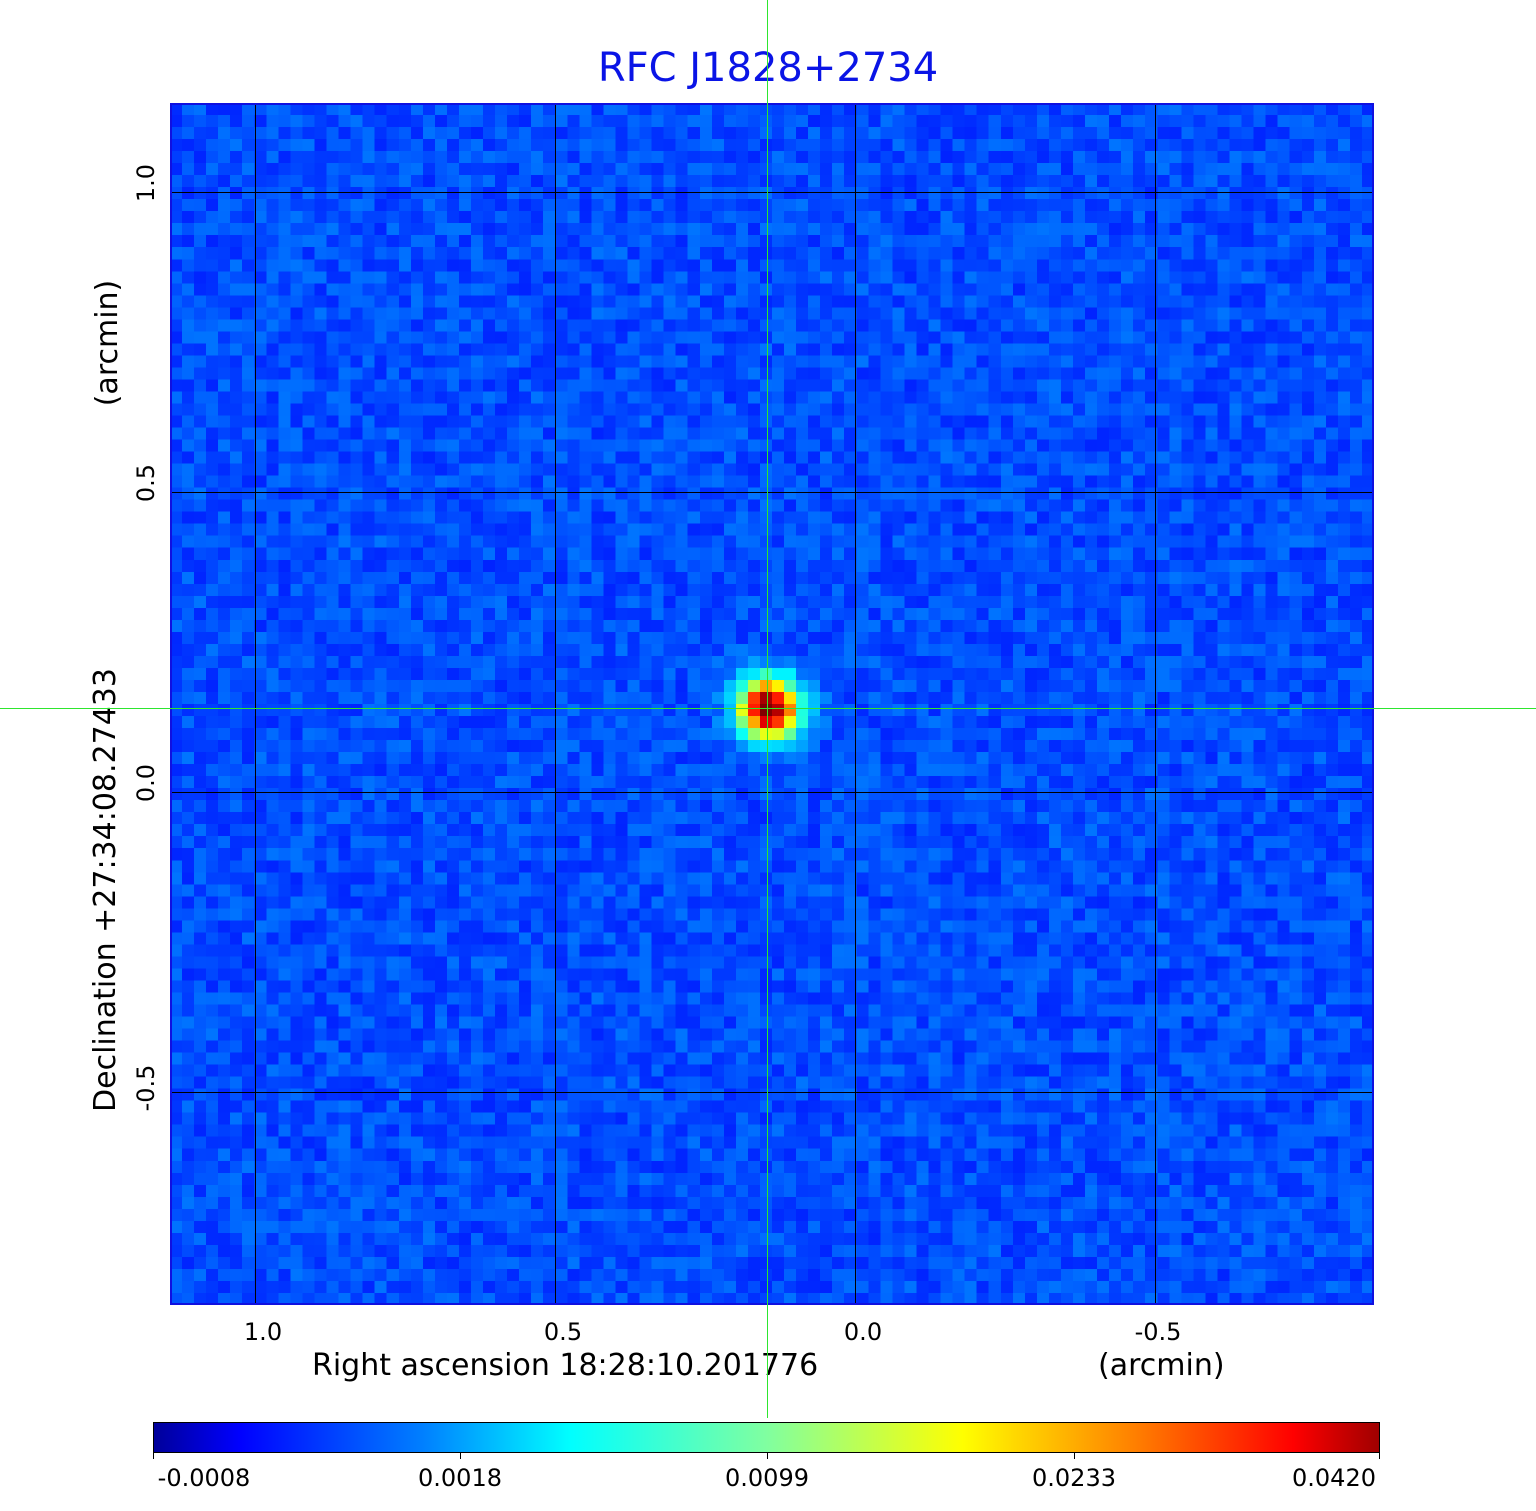 This screenshot has width=1536, height=1511. I want to click on colorbar, so click(766, 1437).